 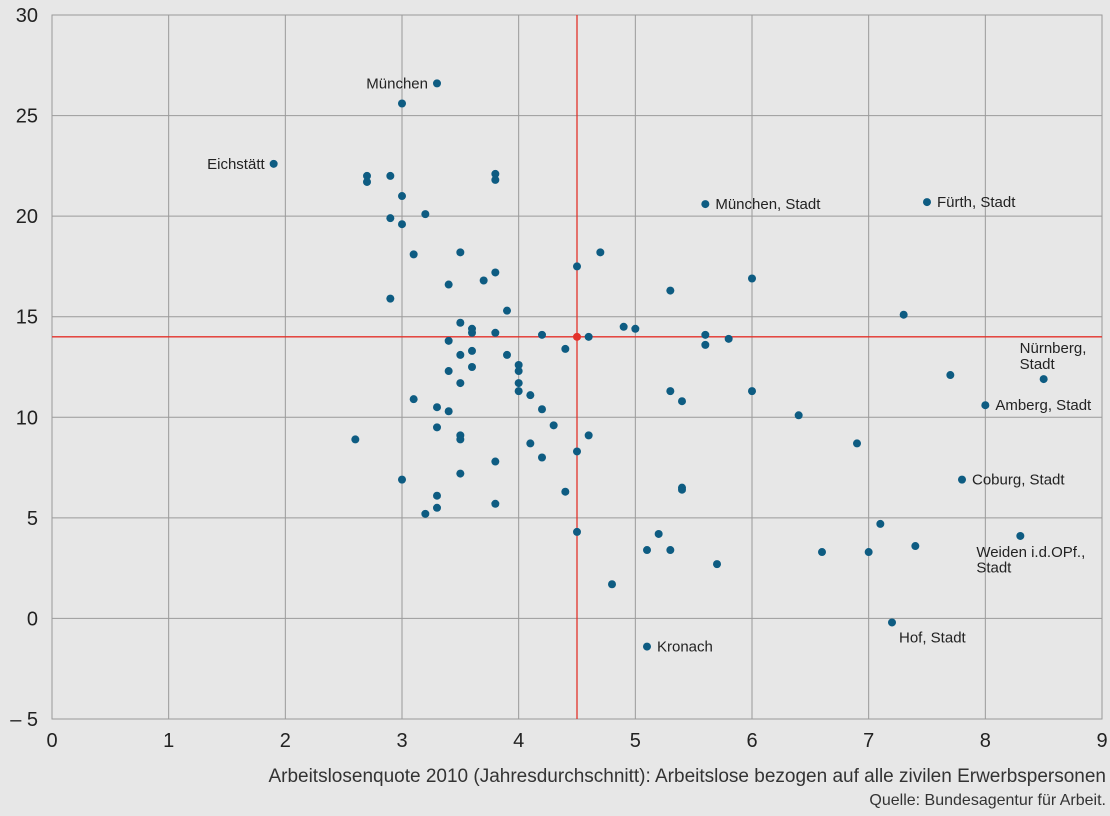 I want to click on x-tick-label: 8, so click(x=985, y=741).